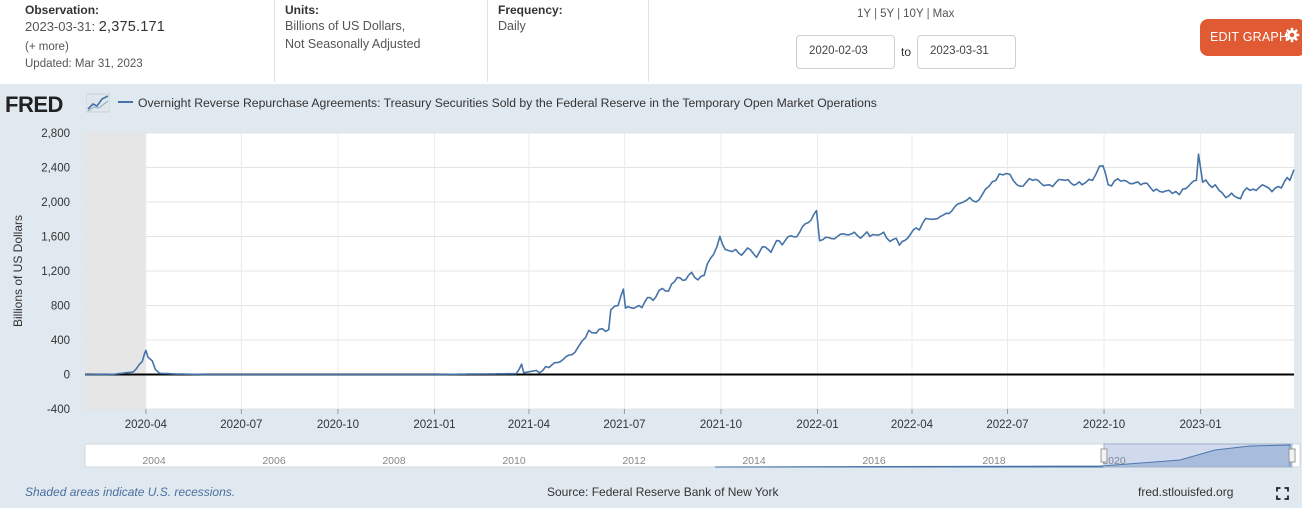 This screenshot has width=1302, height=508. I want to click on x-tick-label: 2020-04, so click(146, 425).